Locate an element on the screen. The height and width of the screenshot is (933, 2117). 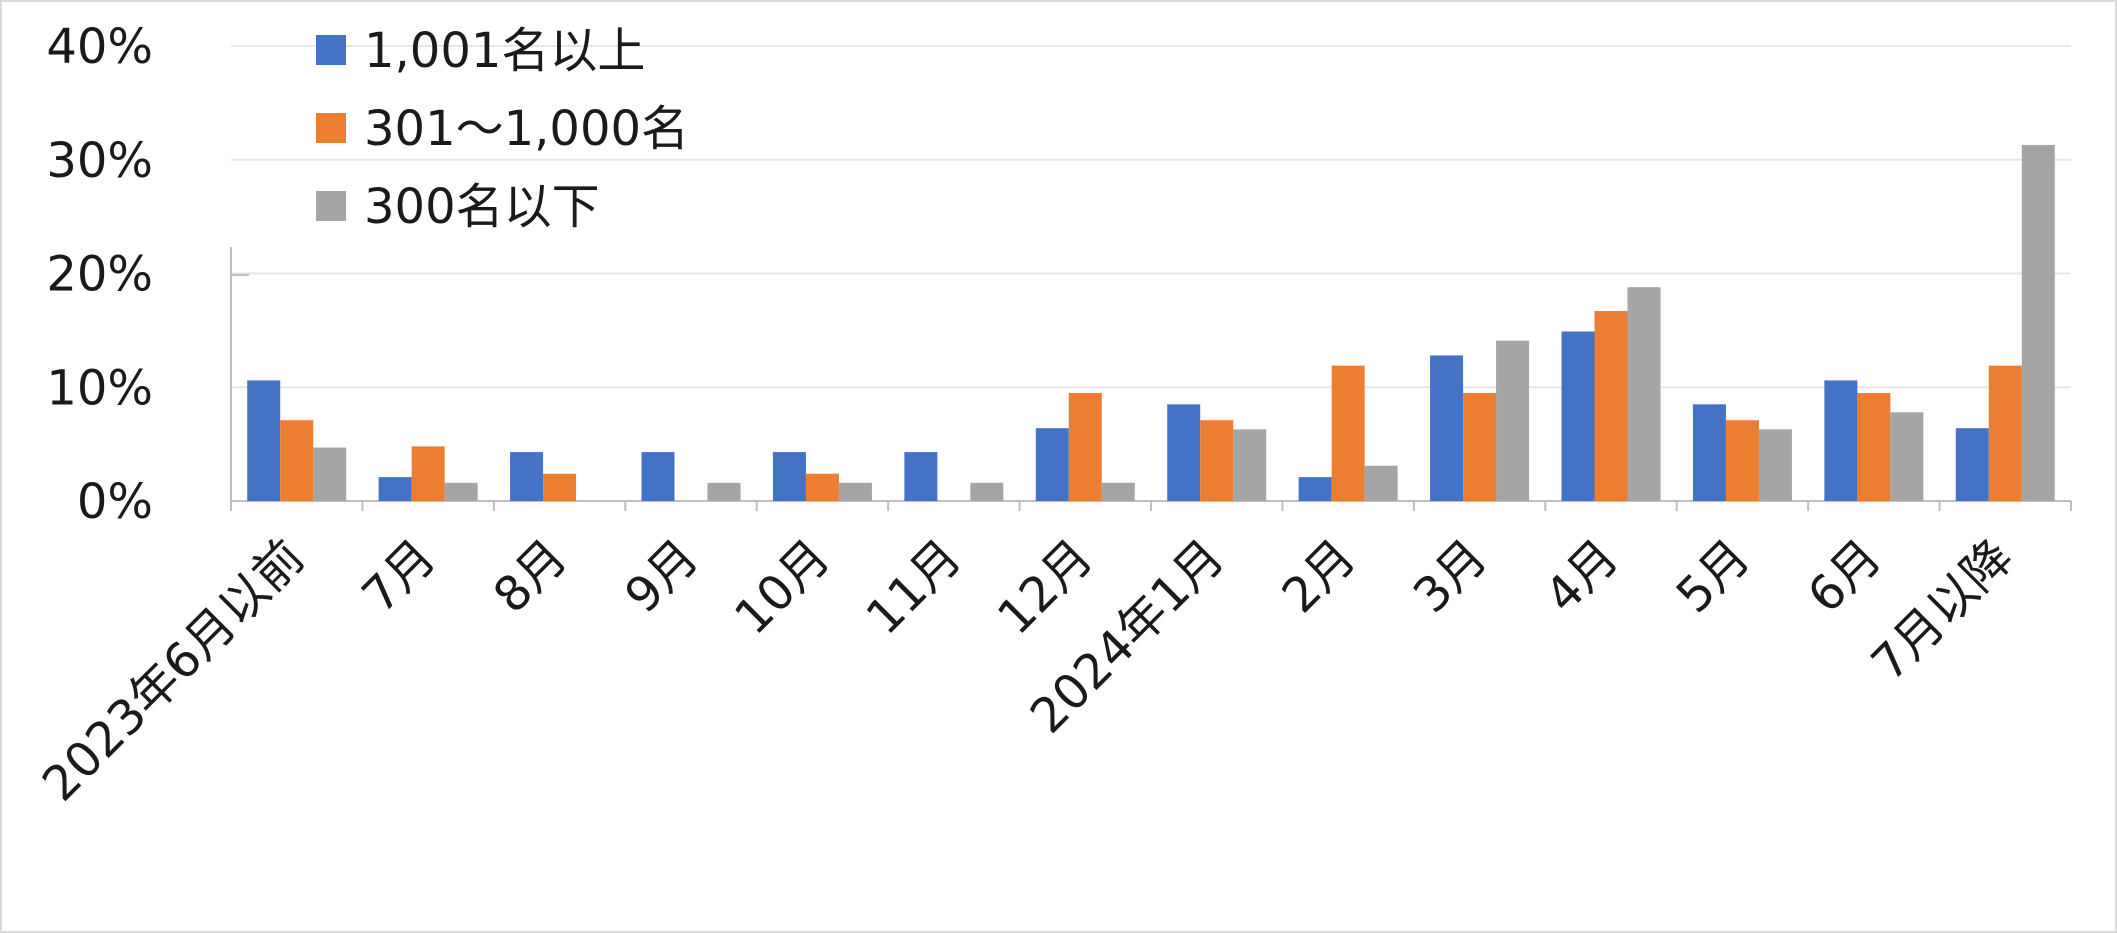
x-tick-label: 6月 is located at coordinates (1844, 576).